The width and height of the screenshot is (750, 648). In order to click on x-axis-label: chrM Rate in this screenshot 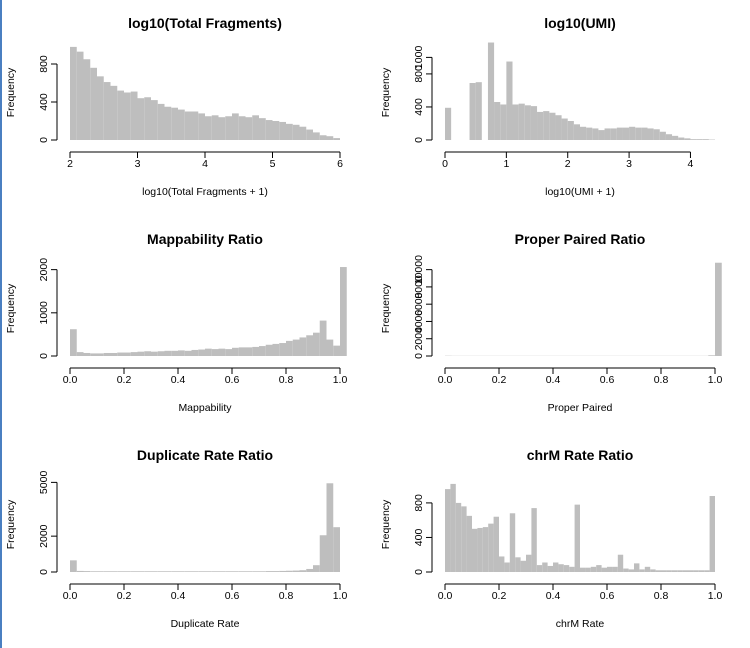, I will do `click(580, 624)`.